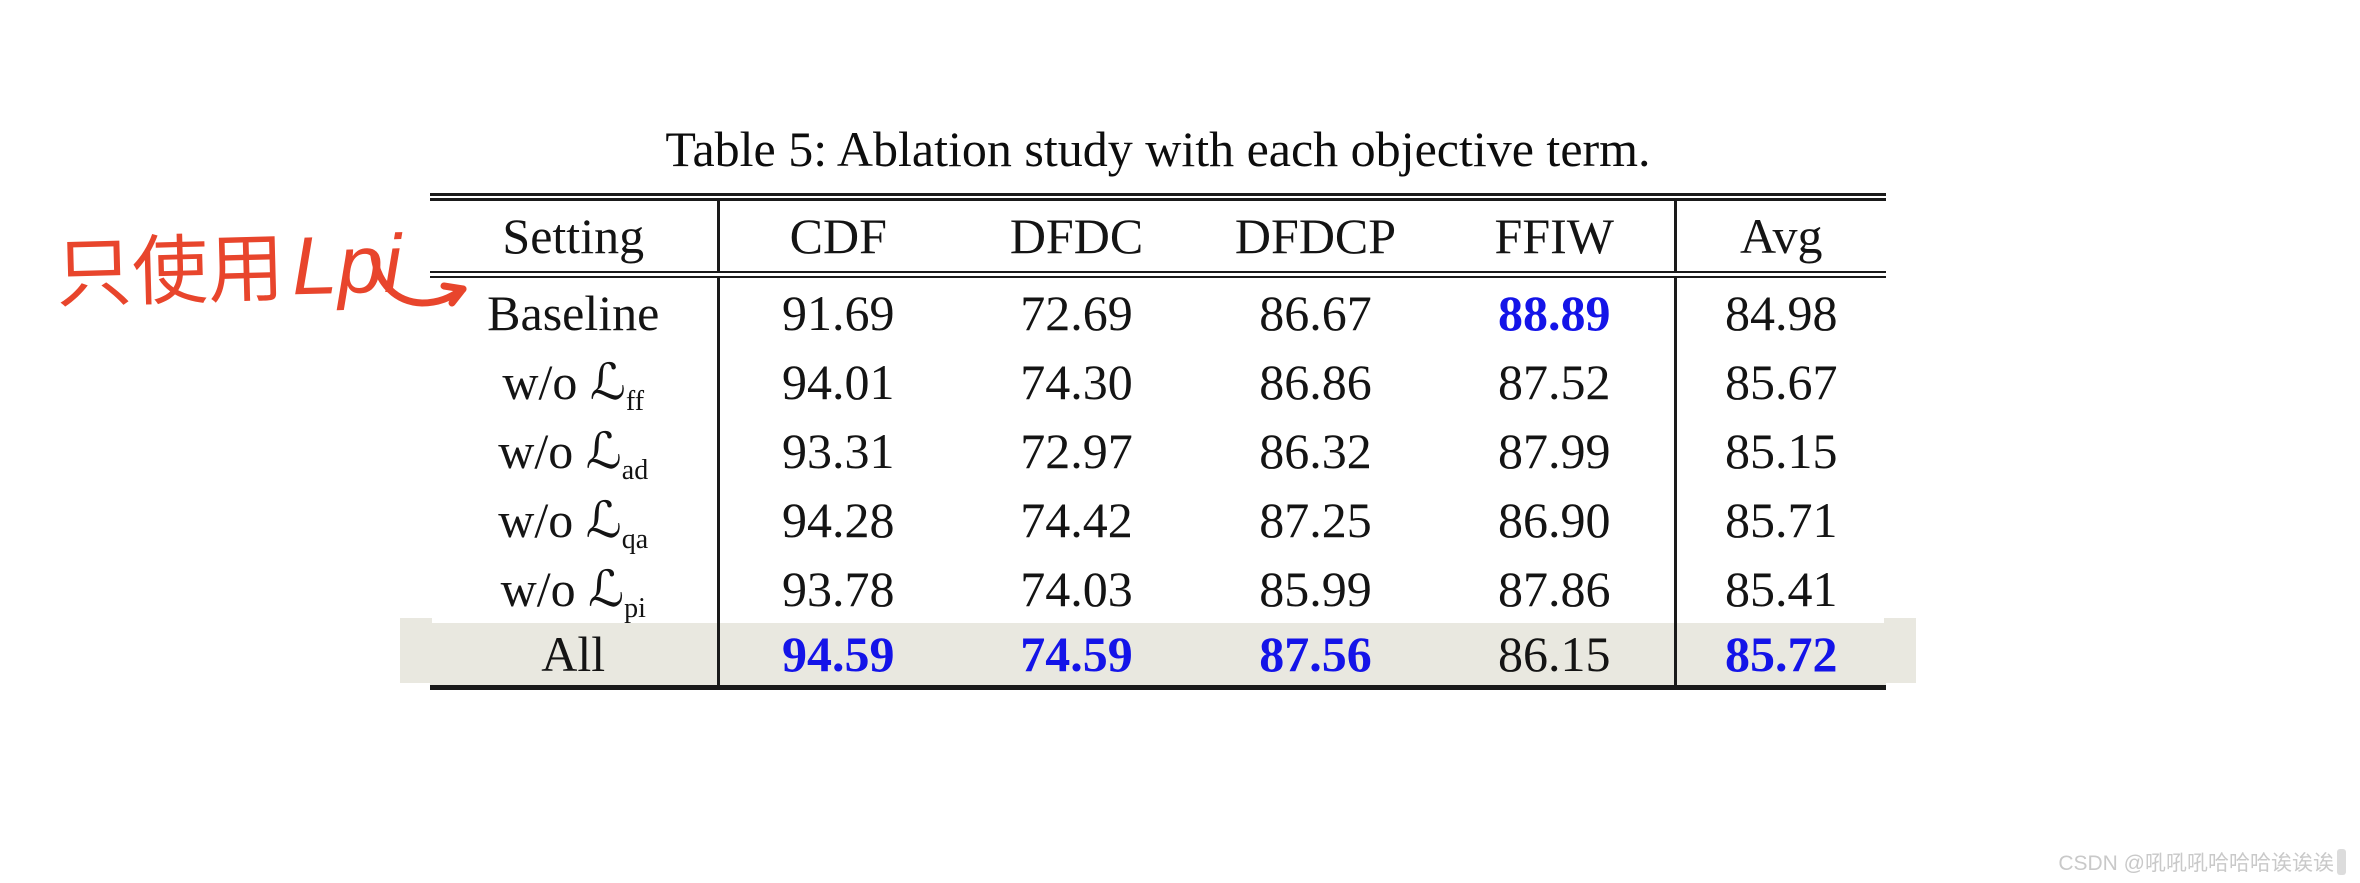 Image resolution: width=2360 pixels, height=883 pixels. Describe the element at coordinates (836, 237) in the screenshot. I see `header-cell-cdf: CDF` at that location.